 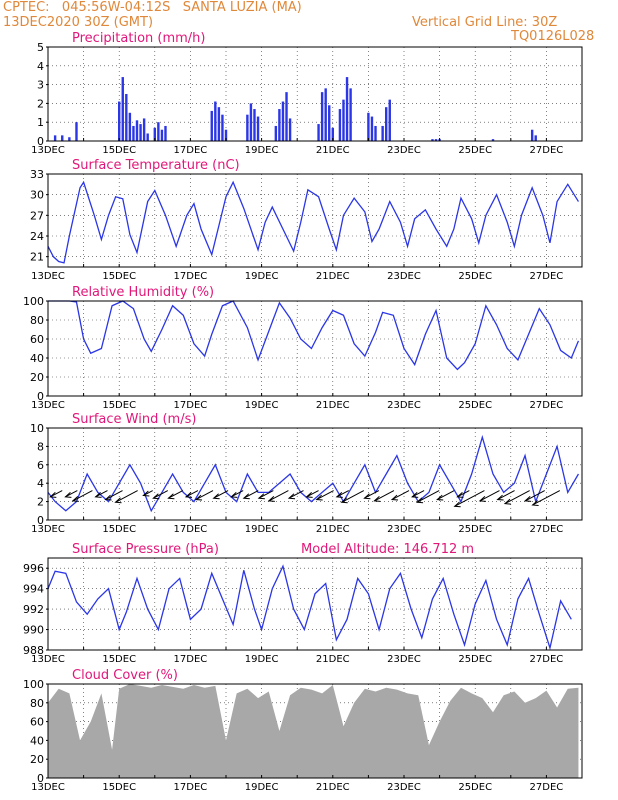 I want to click on product-code: TQ0126L028, so click(x=553, y=36).